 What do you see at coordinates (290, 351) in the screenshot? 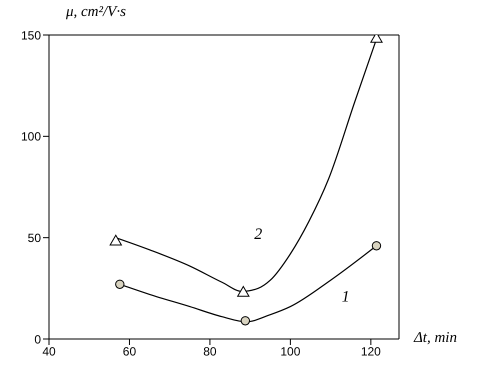
I see `x-tick-label: 100` at bounding box center [290, 351].